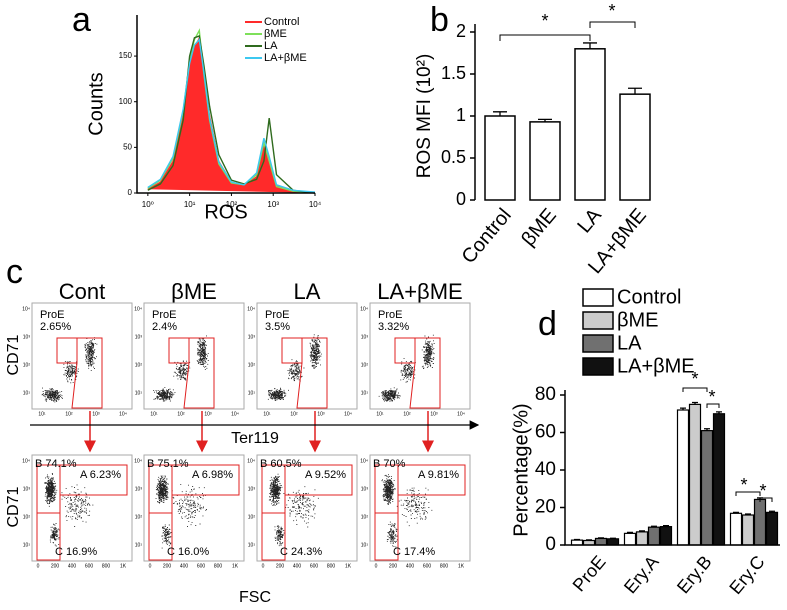 This screenshot has height=610, width=787. Describe the element at coordinates (281, 464) in the screenshot. I see `gate-b: B 60.5%` at that location.